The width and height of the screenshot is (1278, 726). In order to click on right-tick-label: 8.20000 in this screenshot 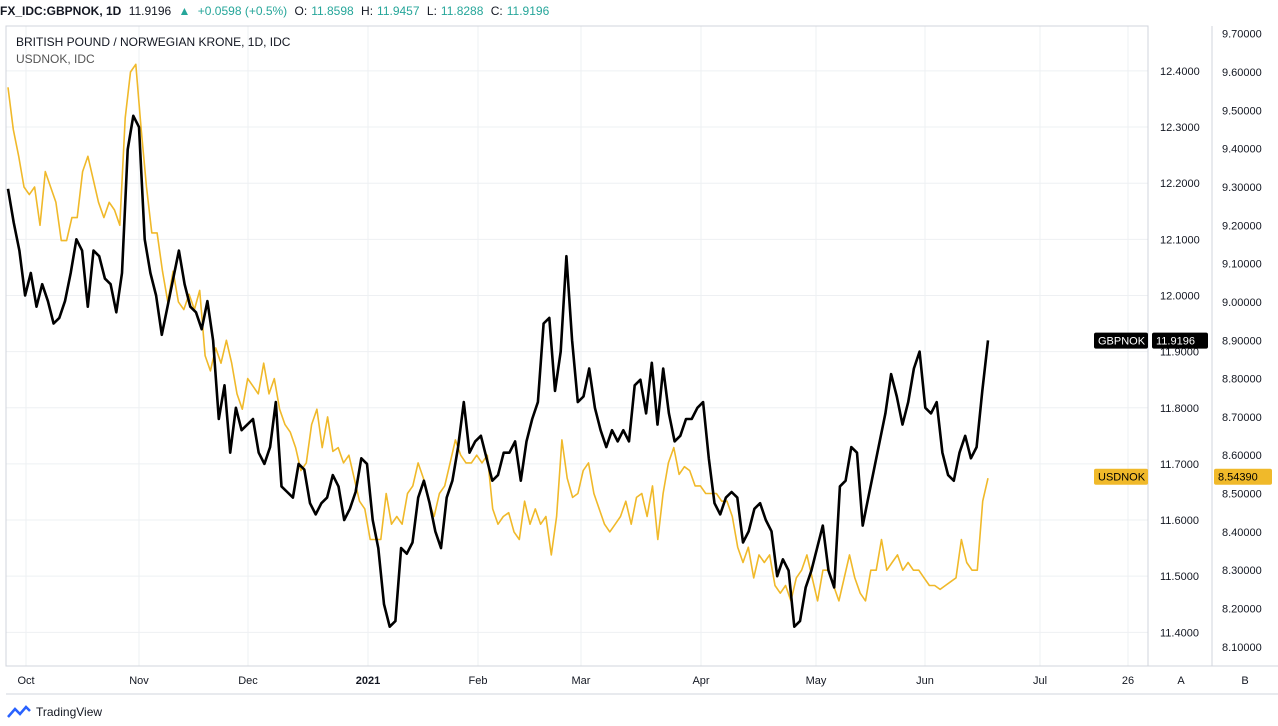, I will do `click(1242, 610)`.